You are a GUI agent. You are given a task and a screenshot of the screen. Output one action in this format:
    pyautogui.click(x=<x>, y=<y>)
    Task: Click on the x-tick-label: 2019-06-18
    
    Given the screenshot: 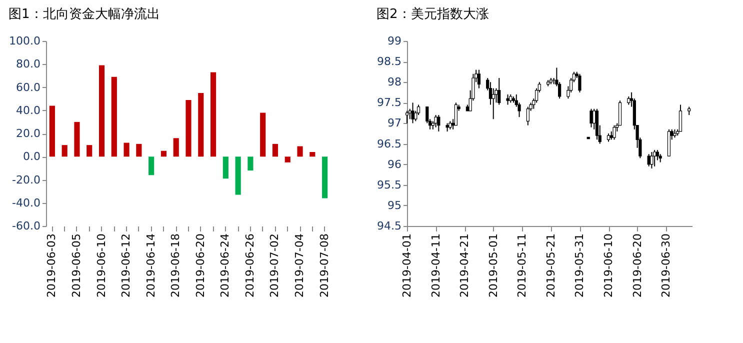 What is the action you would take?
    pyautogui.click(x=175, y=266)
    